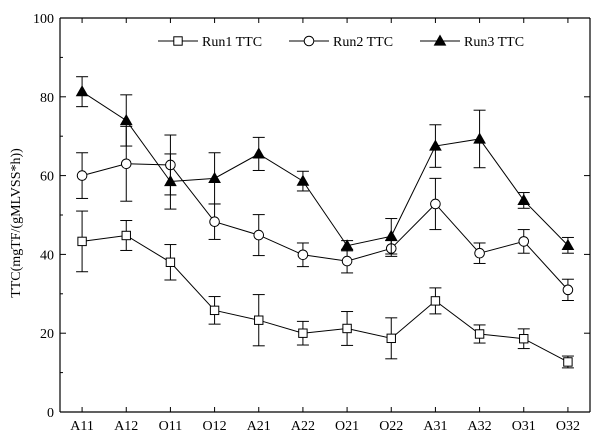 The height and width of the screenshot is (437, 598). What do you see at coordinates (347, 426) in the screenshot?
I see `x-tick-label: O21` at bounding box center [347, 426].